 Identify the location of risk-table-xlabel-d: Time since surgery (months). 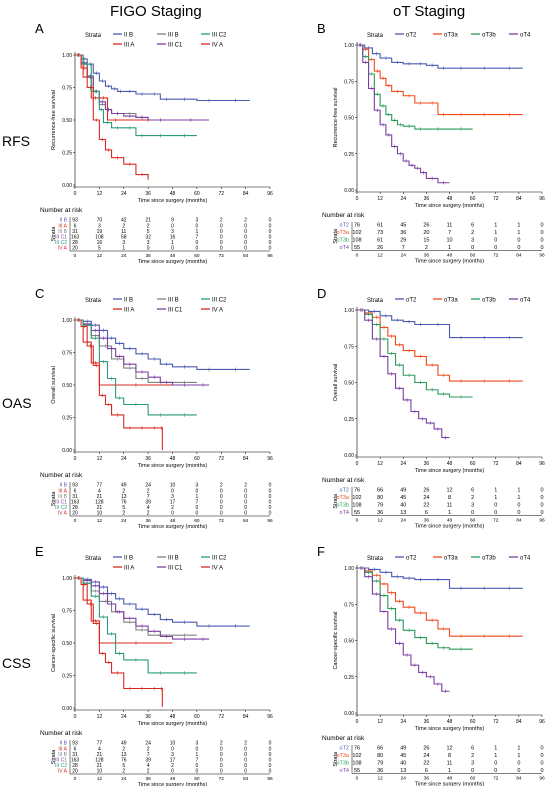
(450, 527).